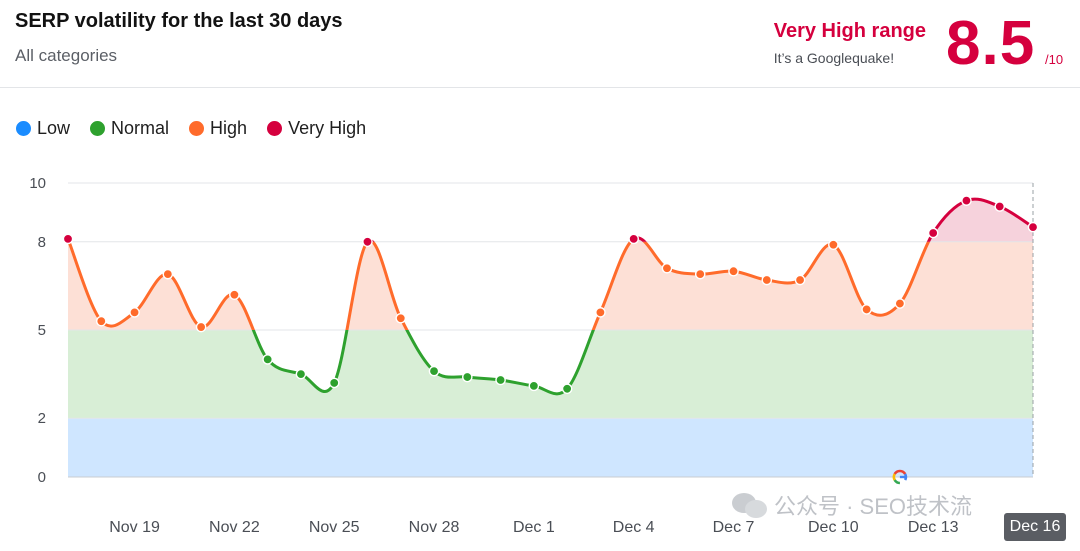 Image resolution: width=1080 pixels, height=551 pixels. Describe the element at coordinates (991, 43) in the screenshot. I see `volatility-score: 8.5` at that location.